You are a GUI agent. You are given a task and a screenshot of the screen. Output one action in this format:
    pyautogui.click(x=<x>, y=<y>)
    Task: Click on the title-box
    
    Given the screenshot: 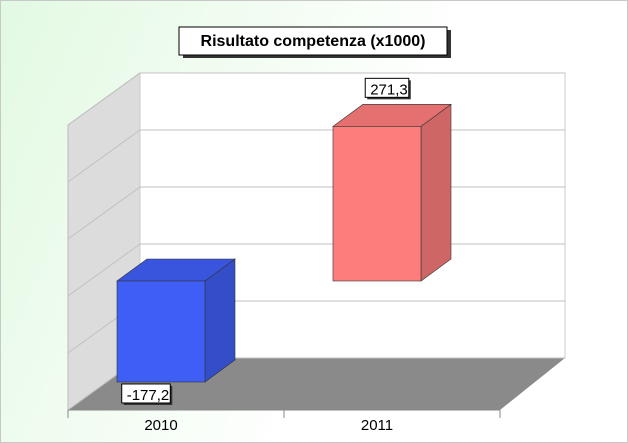 What is the action you would take?
    pyautogui.click(x=313, y=41)
    